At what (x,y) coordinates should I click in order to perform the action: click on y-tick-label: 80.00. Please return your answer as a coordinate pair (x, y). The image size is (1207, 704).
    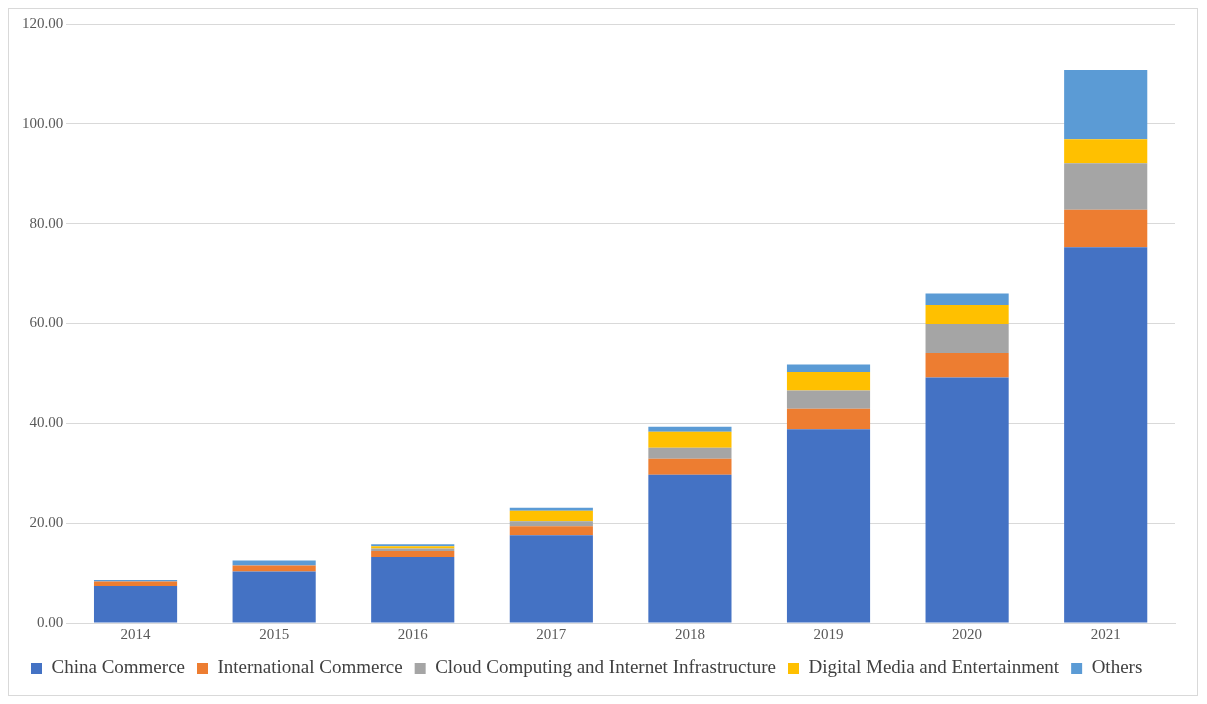
    Looking at the image, I should click on (46, 222).